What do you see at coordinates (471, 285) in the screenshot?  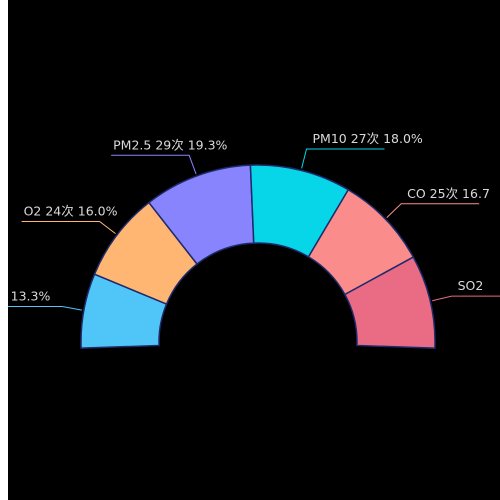 I see `slice-label: SO2` at bounding box center [471, 285].